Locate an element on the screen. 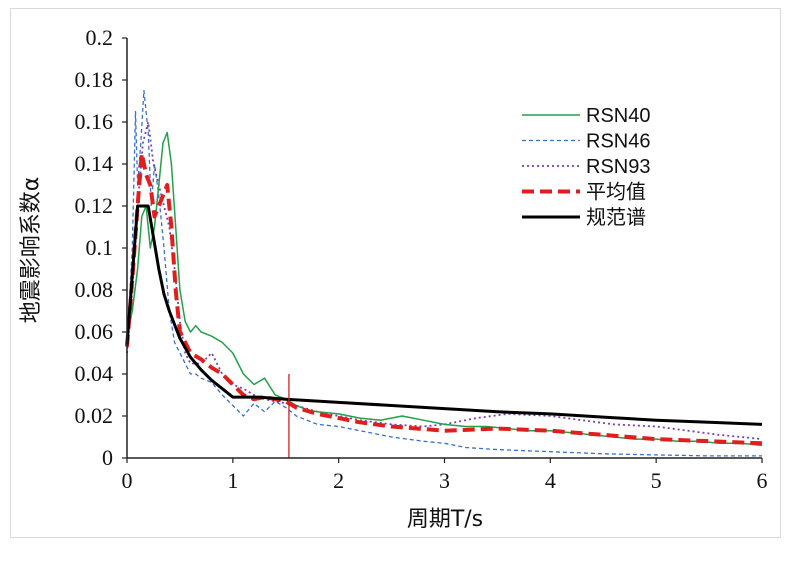  y-tick-label: 0.02 is located at coordinates (94, 415).